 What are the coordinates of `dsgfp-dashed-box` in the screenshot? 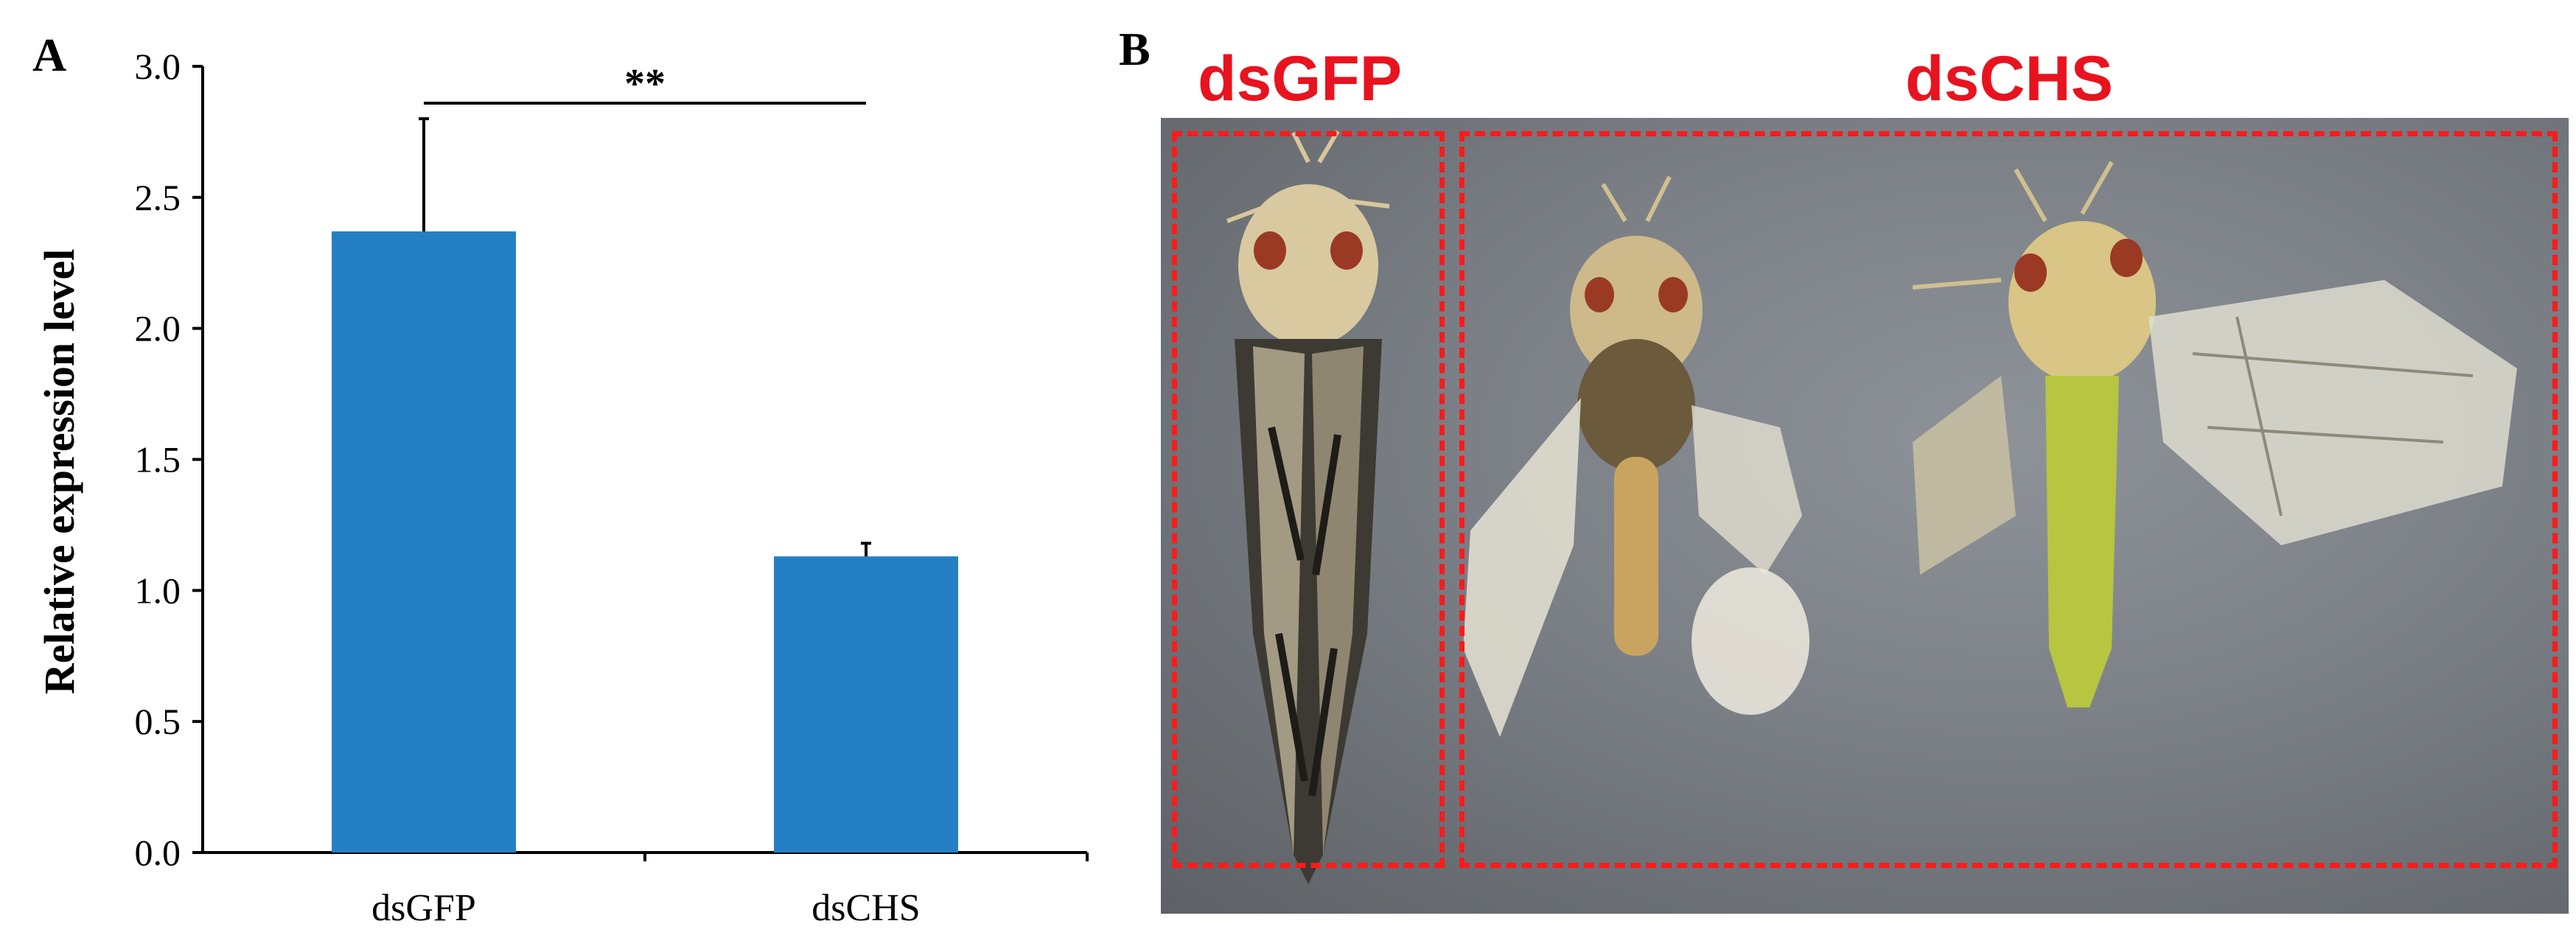 It's located at (1308, 500).